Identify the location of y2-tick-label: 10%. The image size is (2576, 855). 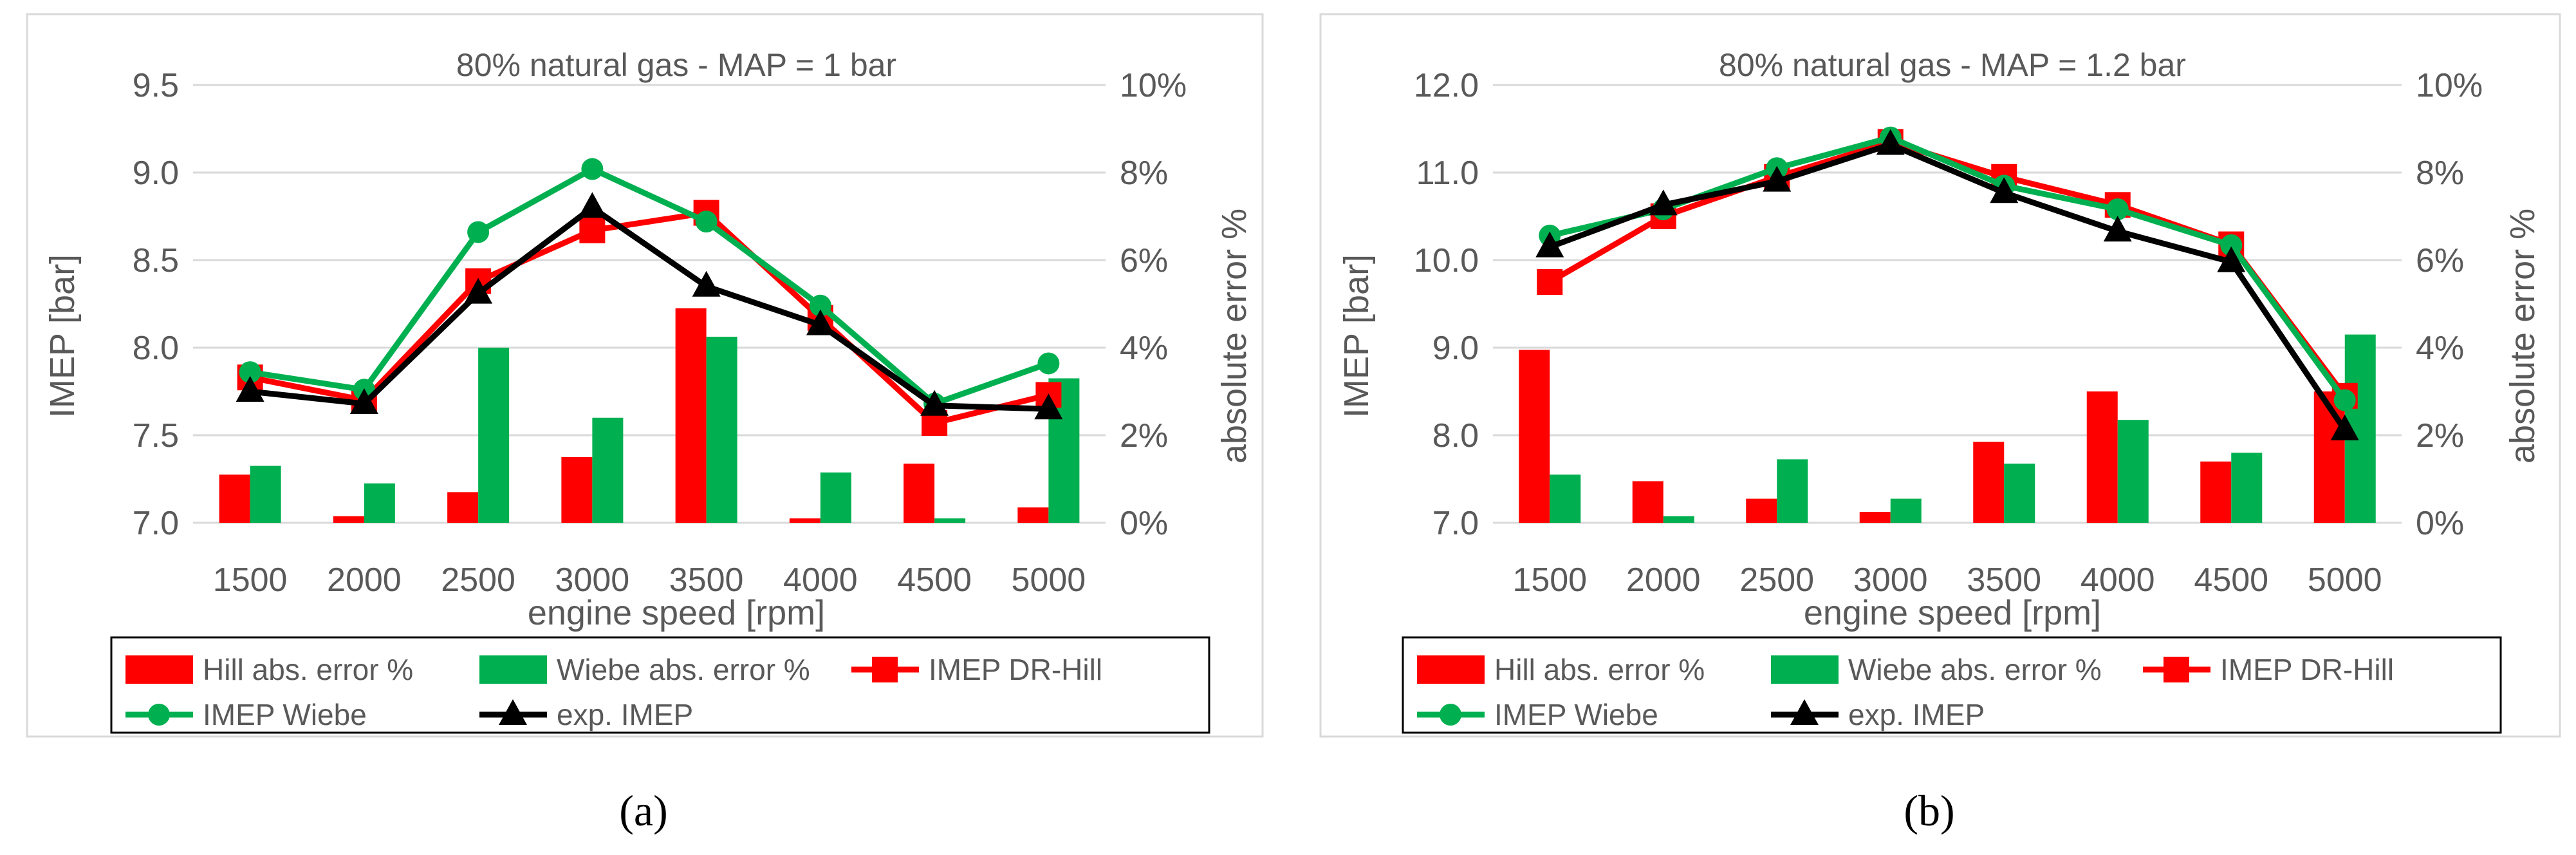
(2449, 86).